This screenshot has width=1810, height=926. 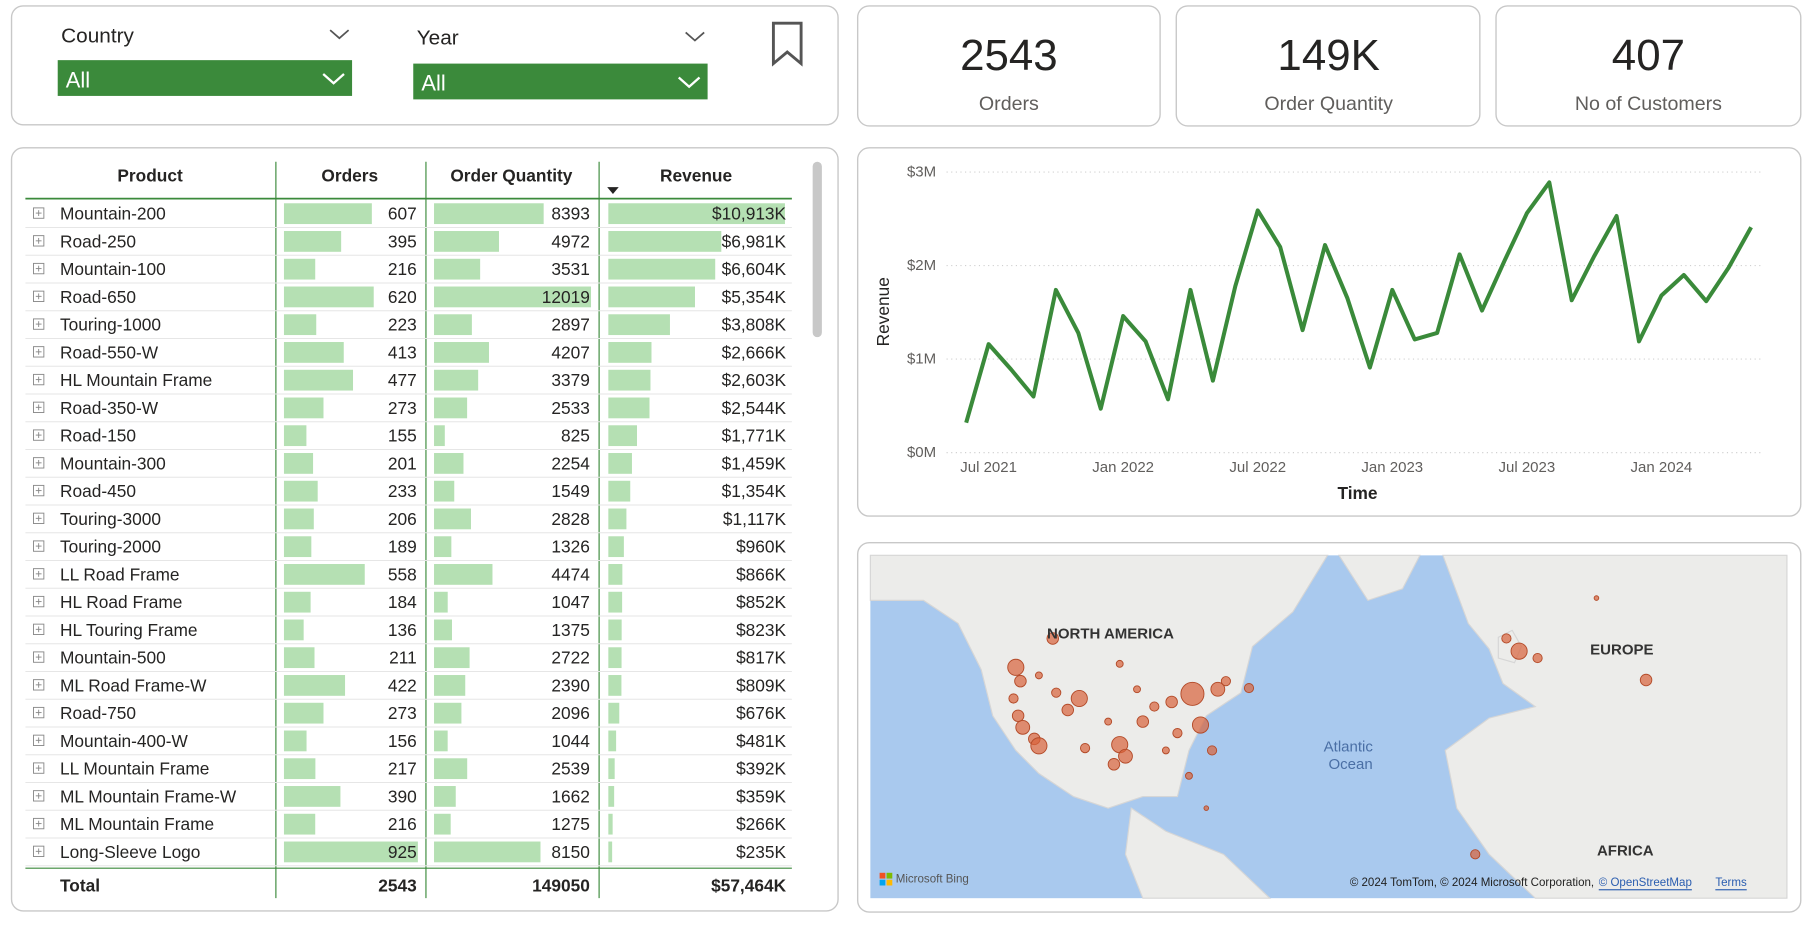 I want to click on bookmark-icon, so click(x=787, y=44).